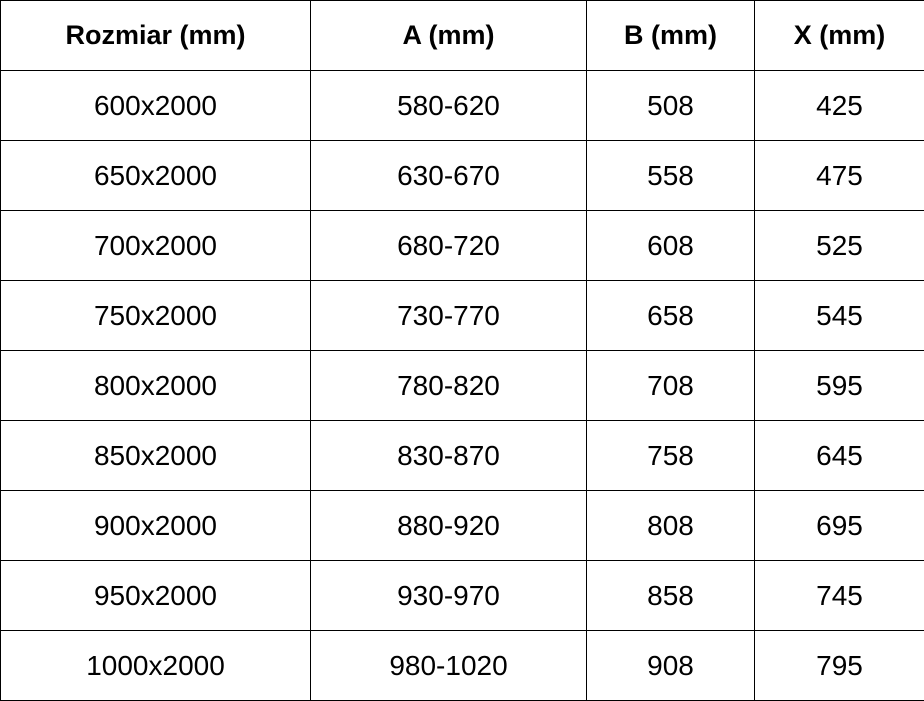 The height and width of the screenshot is (701, 924). What do you see at coordinates (448, 35) in the screenshot?
I see `header-a: A (mm)` at bounding box center [448, 35].